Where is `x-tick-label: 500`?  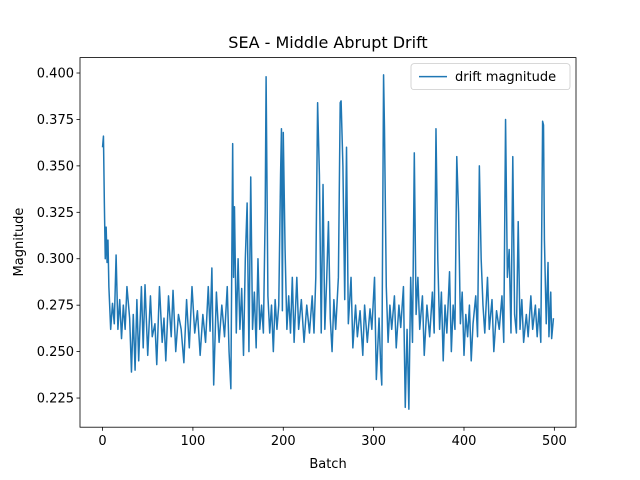 x-tick-label: 500 is located at coordinates (554, 441).